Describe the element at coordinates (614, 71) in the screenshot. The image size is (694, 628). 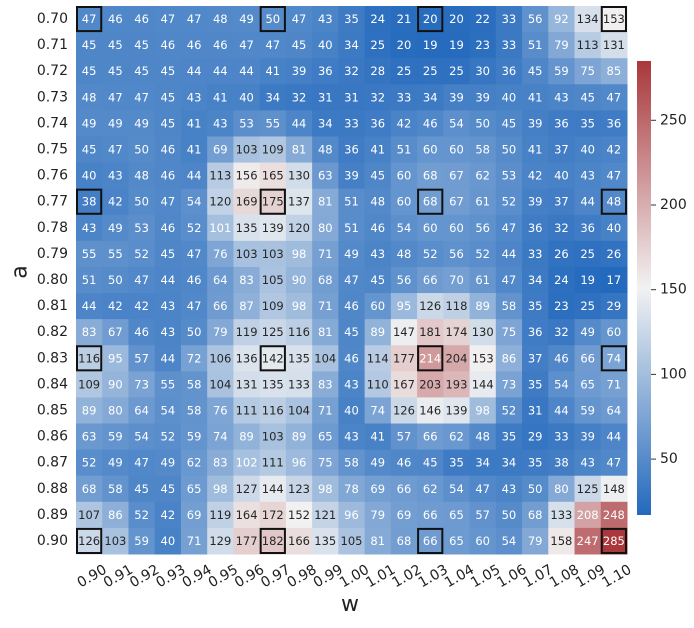
I see `cell-value-label: 85` at that location.